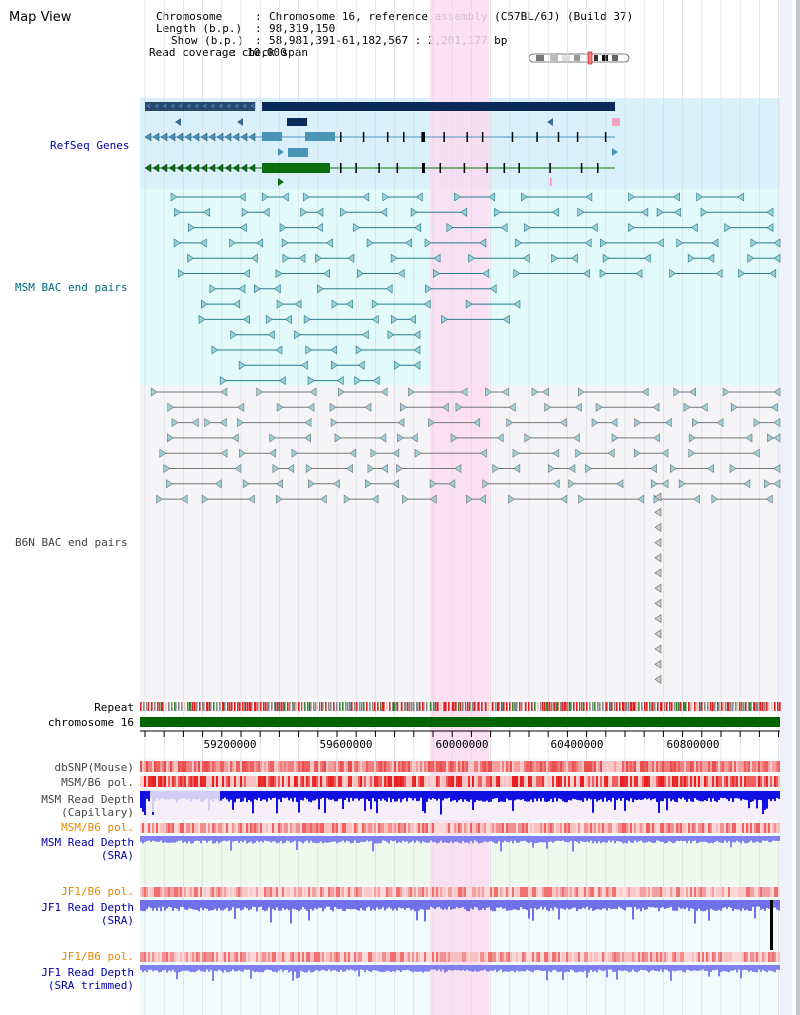 The image size is (800, 1015). Describe the element at coordinates (71, 287) in the screenshot. I see `track-label-msm-bac: MSM BAC end pairs` at that location.